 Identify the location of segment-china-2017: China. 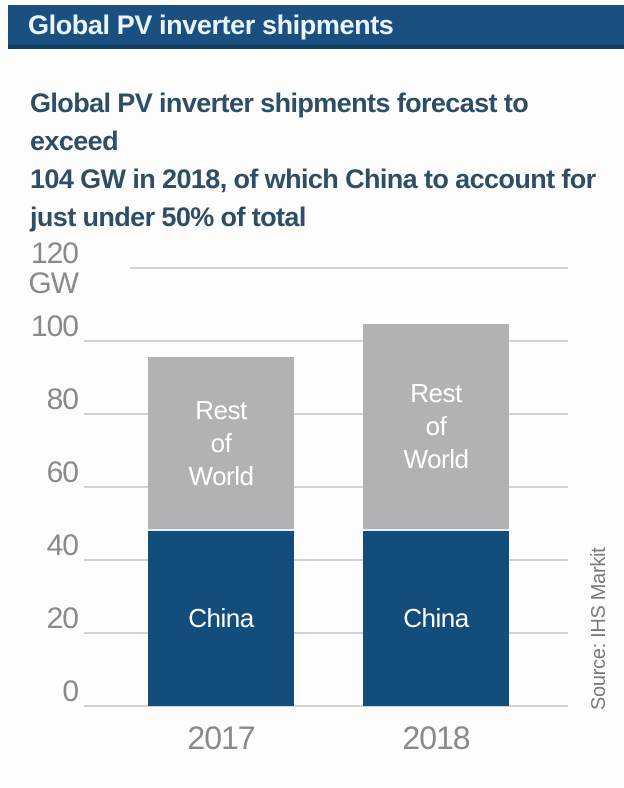
(221, 618).